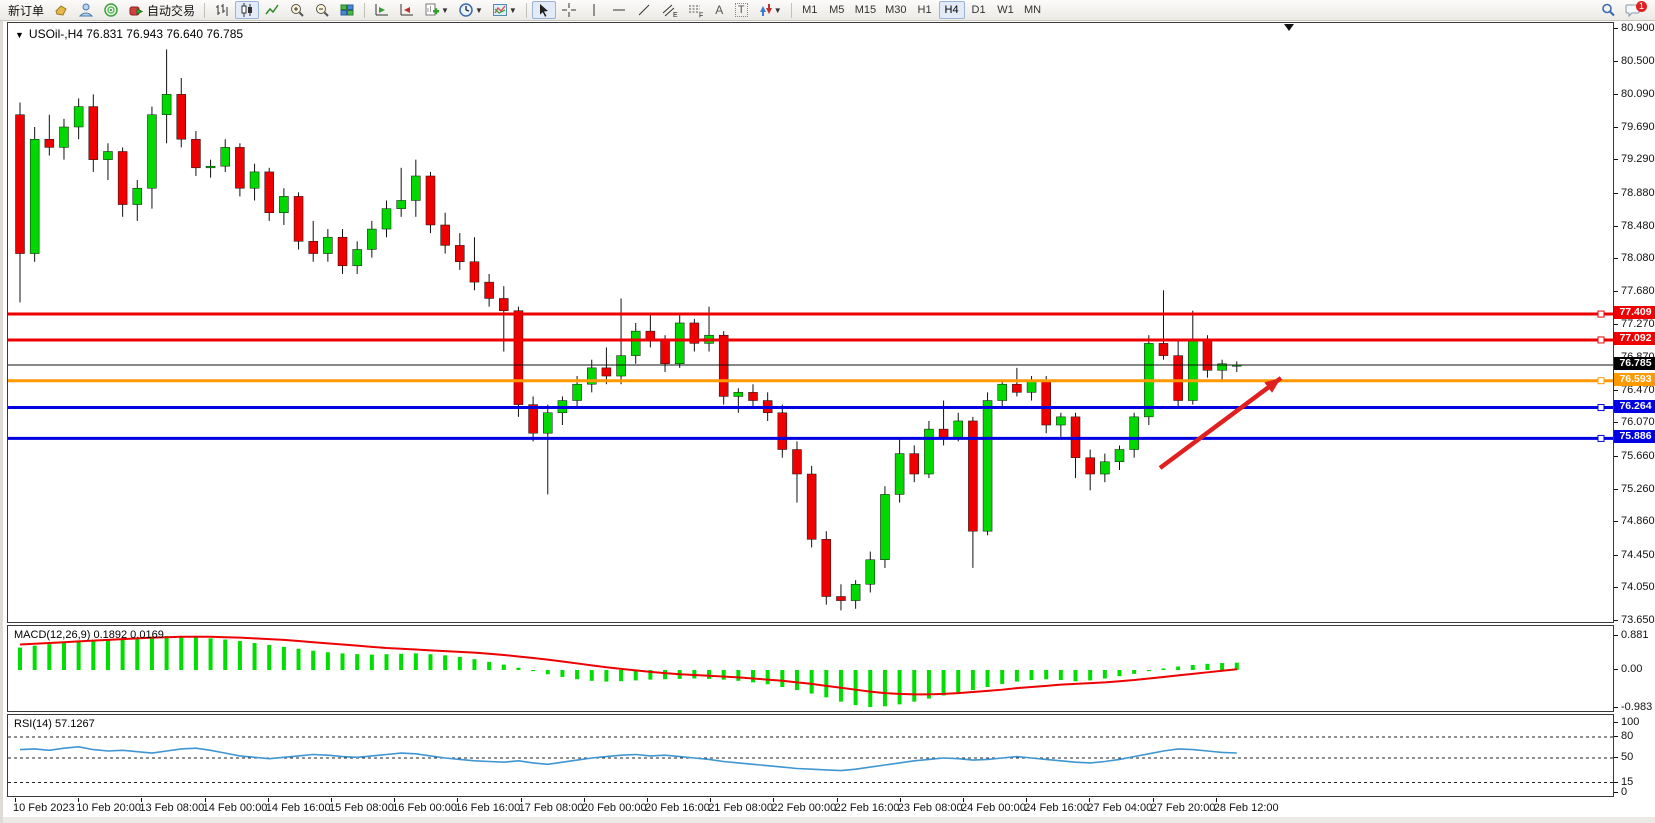  What do you see at coordinates (1183, 808) in the screenshot?
I see `time-axis-label: 27 Feb 20:00` at bounding box center [1183, 808].